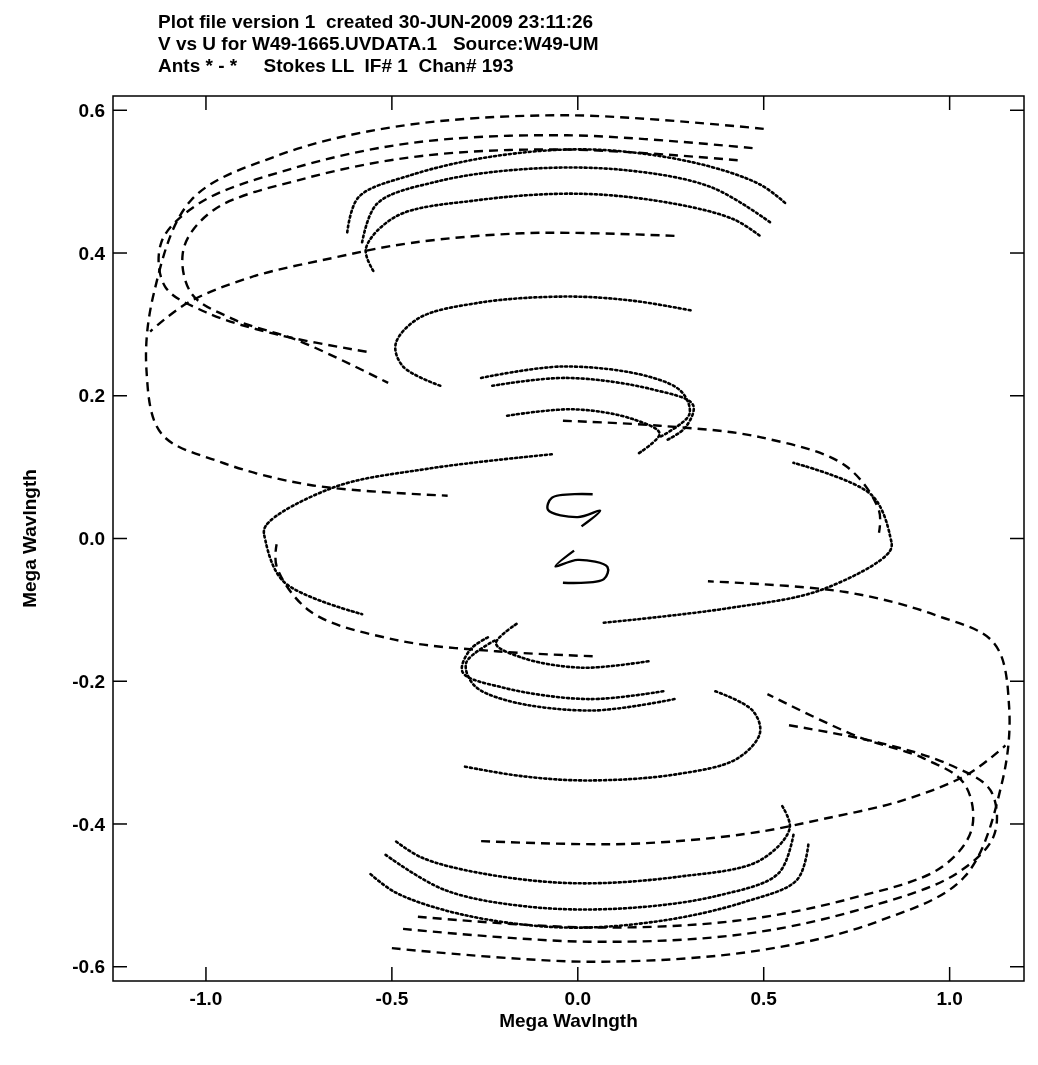 Image resolution: width=1038 pixels, height=1065 pixels. Describe the element at coordinates (91, 539) in the screenshot. I see `y-tick-label: 0.0` at that location.